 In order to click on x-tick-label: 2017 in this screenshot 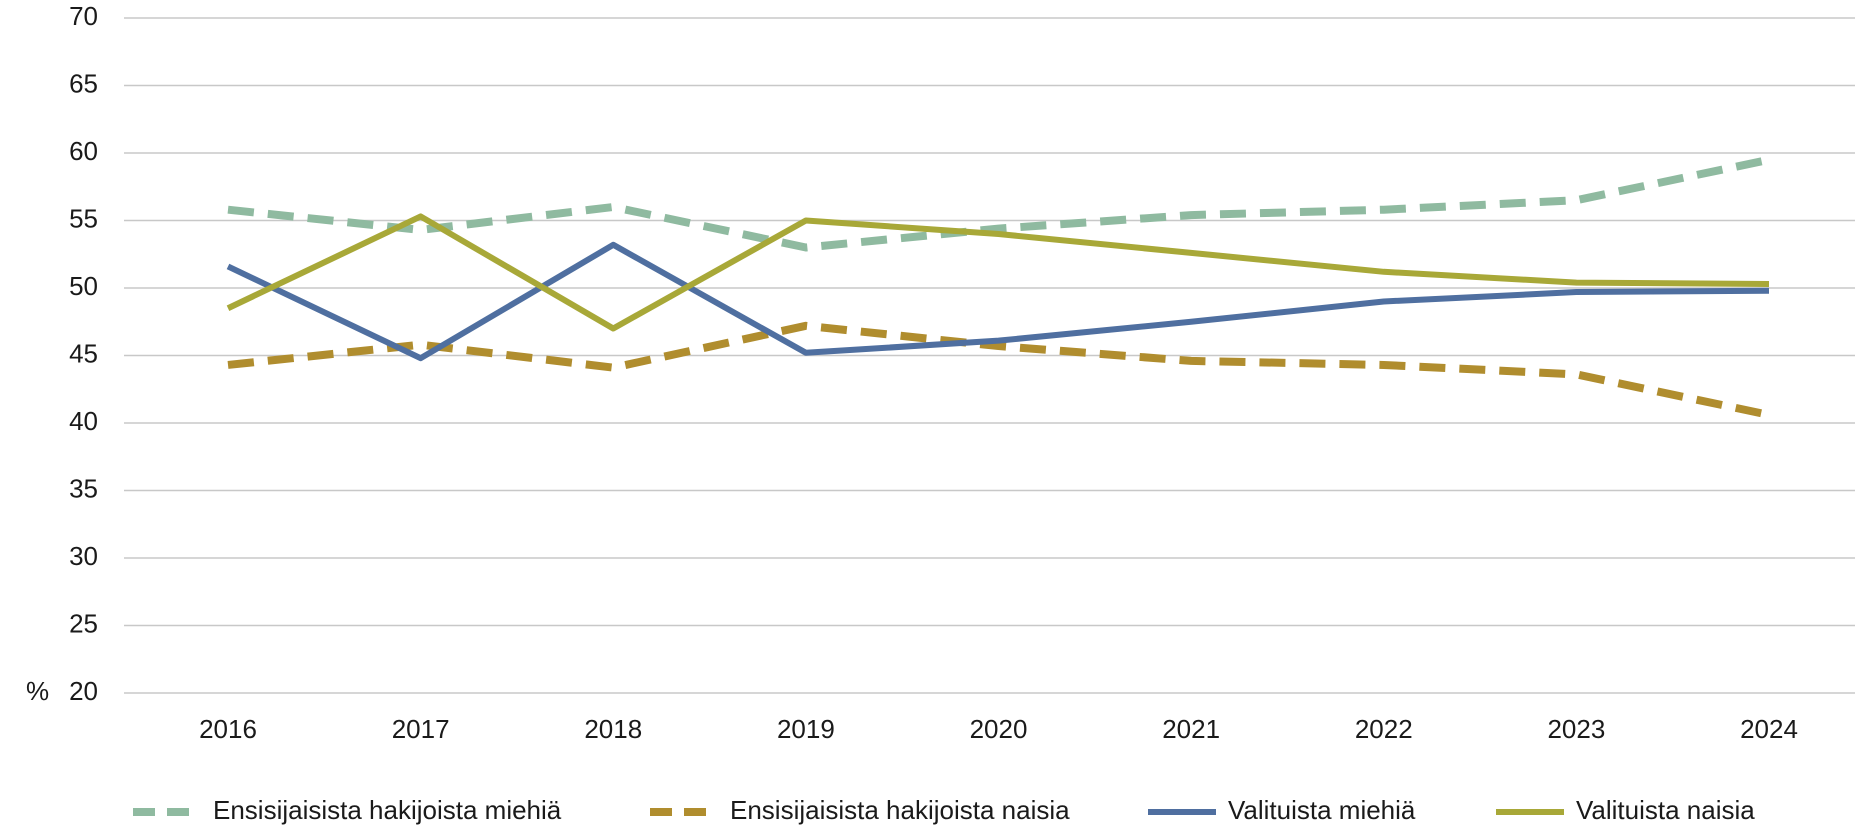, I will do `click(421, 729)`.